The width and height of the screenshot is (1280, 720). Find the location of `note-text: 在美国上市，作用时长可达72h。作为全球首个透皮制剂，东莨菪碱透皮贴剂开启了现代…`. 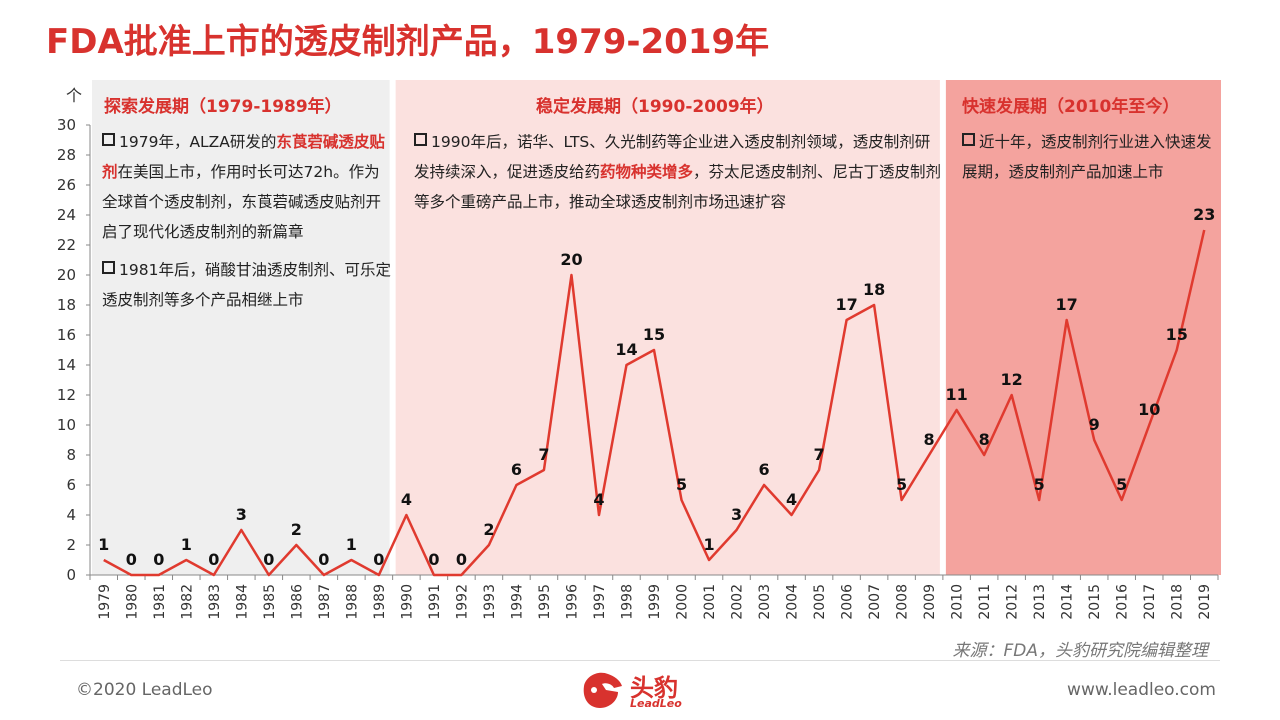

note-text: 在美国上市，作用时长可达72h。作为全球首个透皮制剂，东莨菪碱透皮贴剂开启了现代… is located at coordinates (242, 202).